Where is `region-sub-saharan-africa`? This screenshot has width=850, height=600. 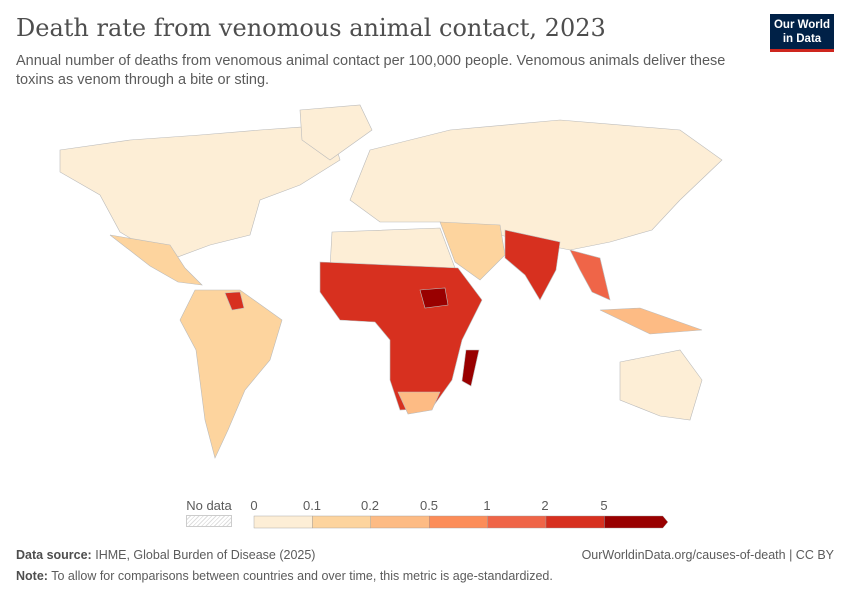 region-sub-saharan-africa is located at coordinates (401, 336).